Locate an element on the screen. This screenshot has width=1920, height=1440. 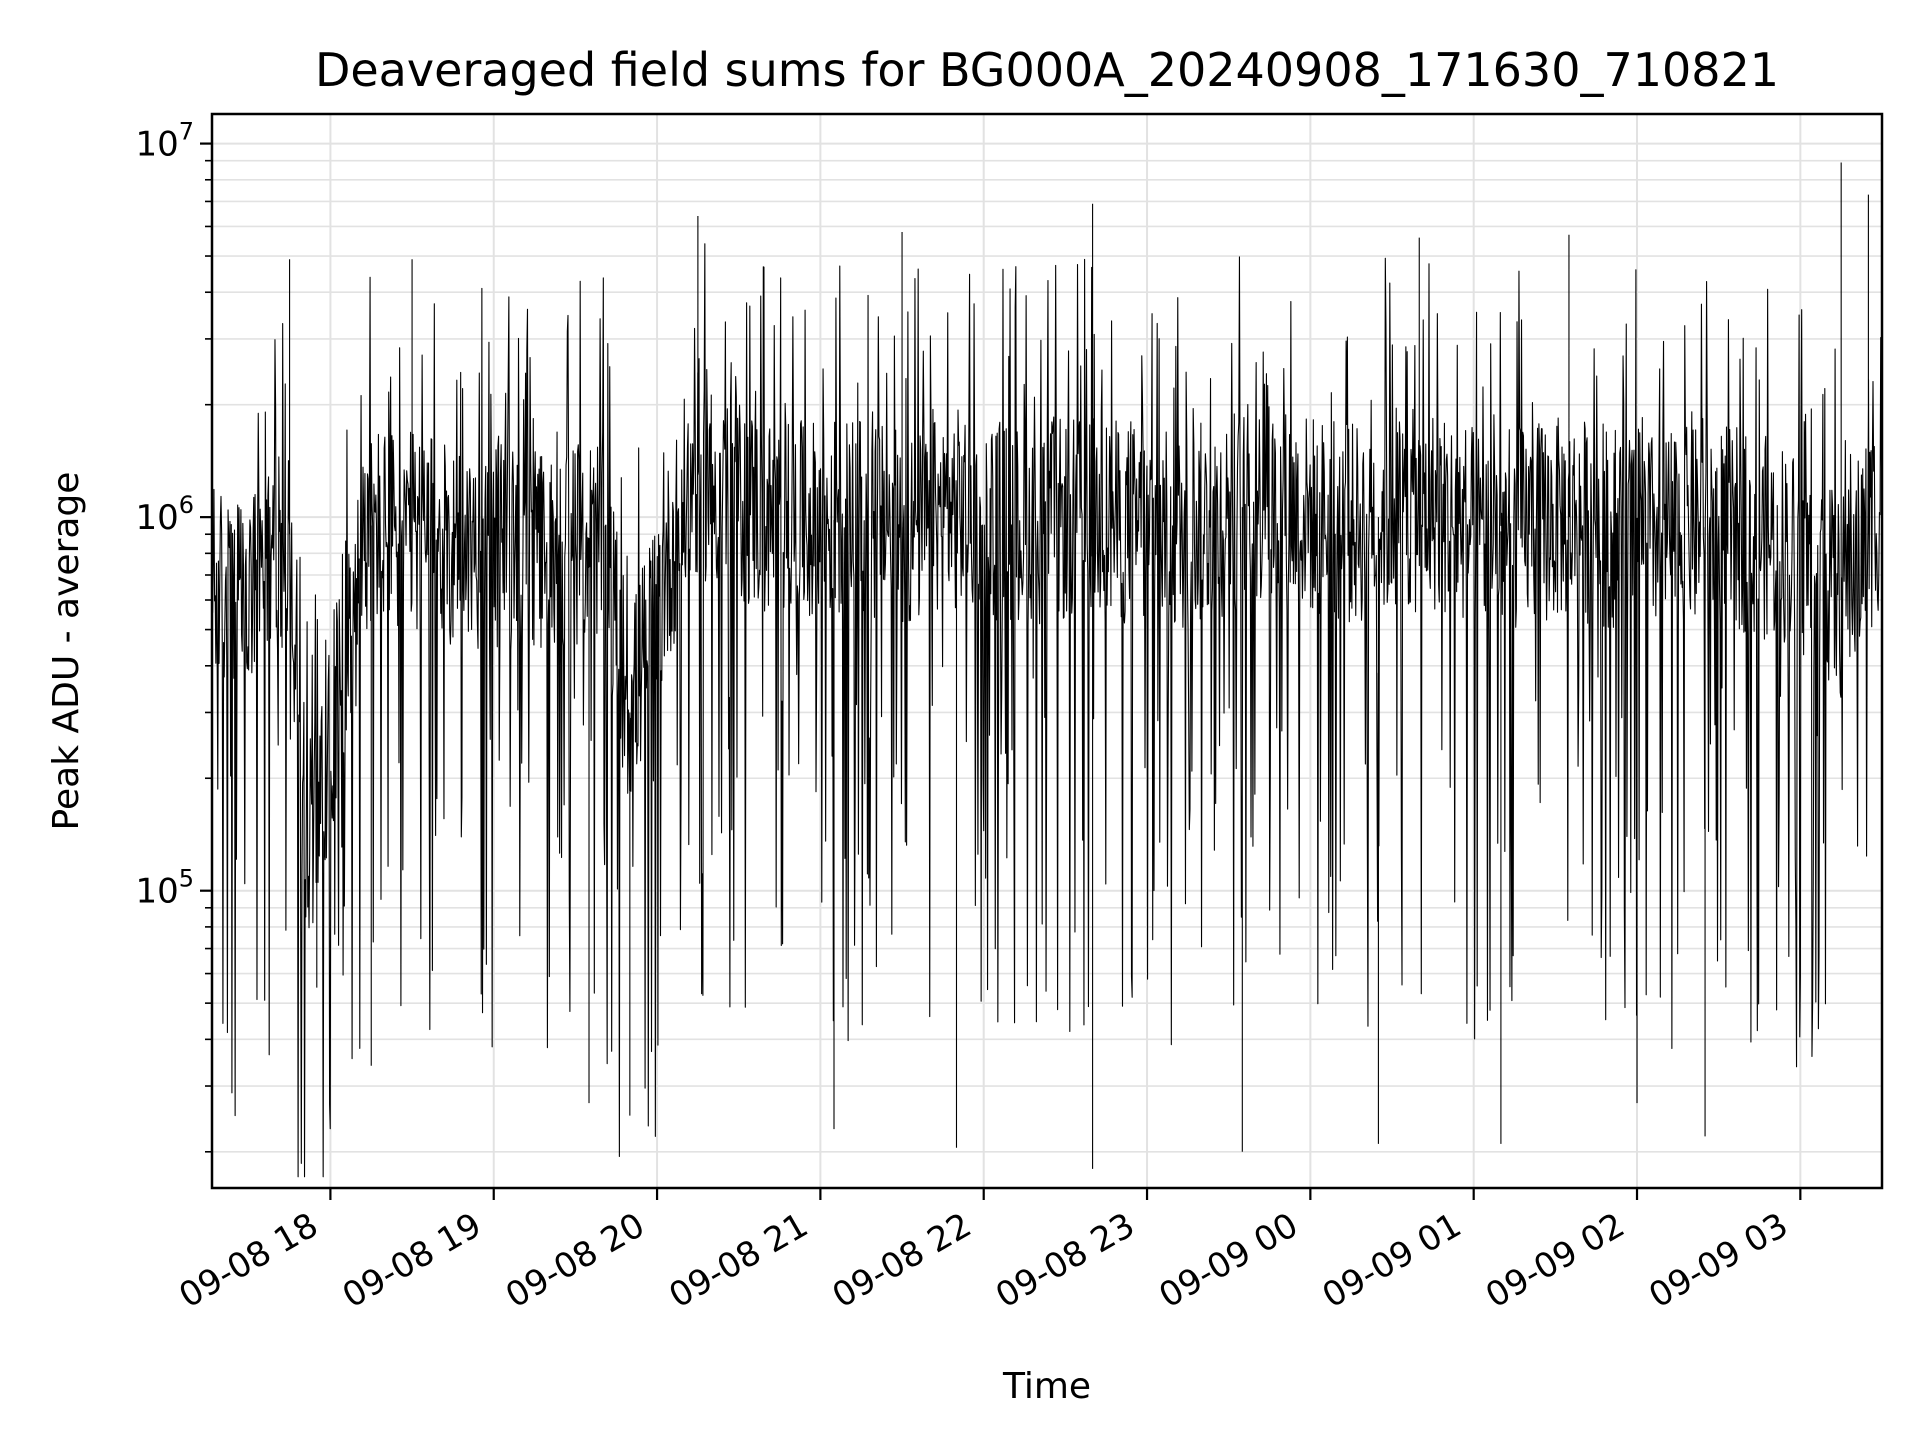
y-tick-label: 10⁷ is located at coordinates (164, 141).